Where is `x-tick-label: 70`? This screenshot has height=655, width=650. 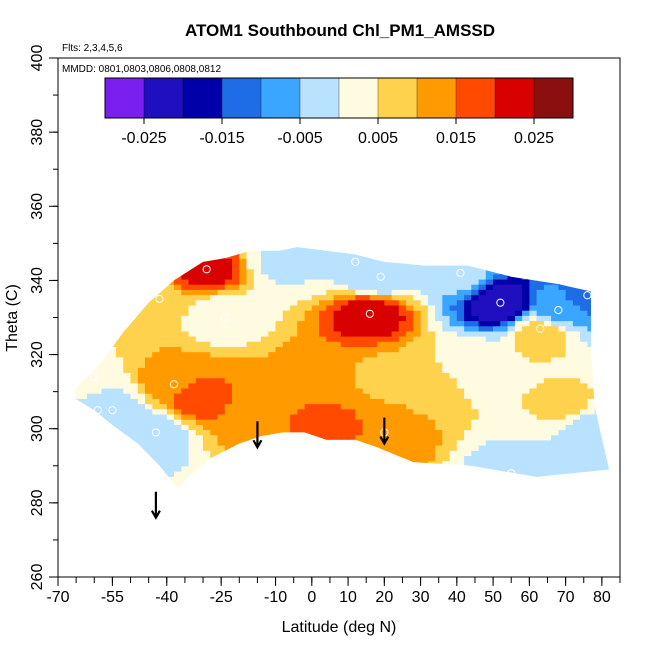
x-tick-label: 70 is located at coordinates (566, 597).